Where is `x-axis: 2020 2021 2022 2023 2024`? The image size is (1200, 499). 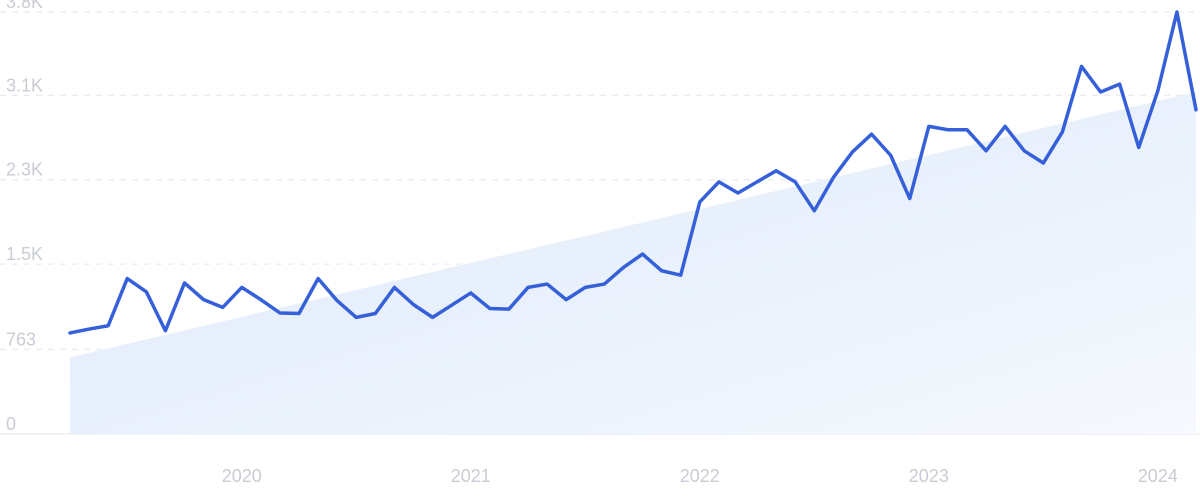
x-axis: 2020 2021 2022 2023 2024 is located at coordinates (700, 476).